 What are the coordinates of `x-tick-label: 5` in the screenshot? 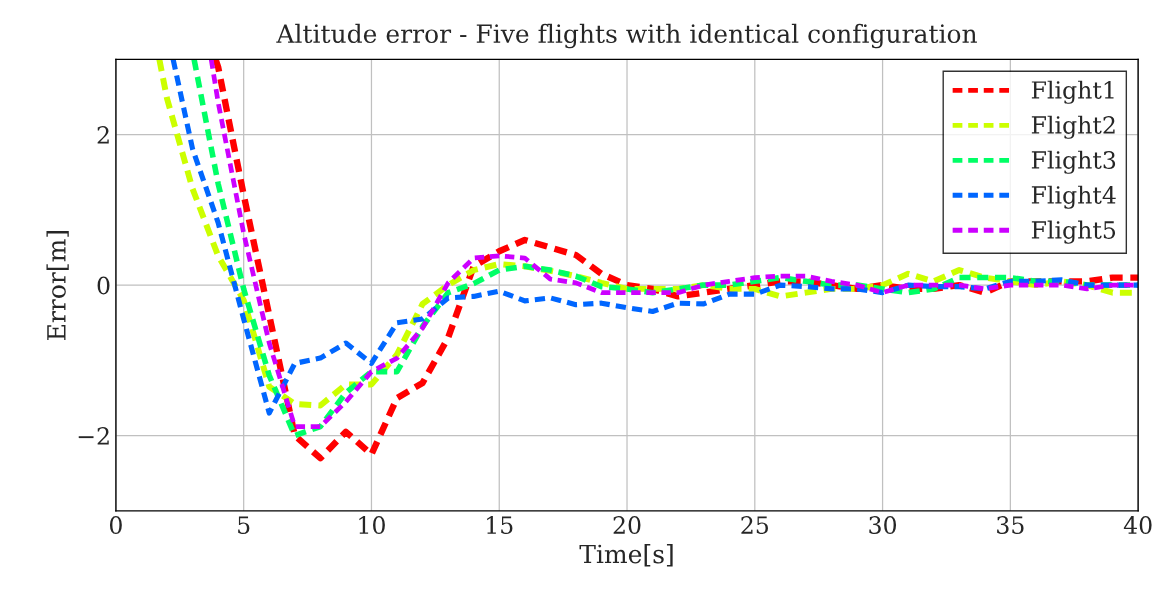 It's located at (244, 525).